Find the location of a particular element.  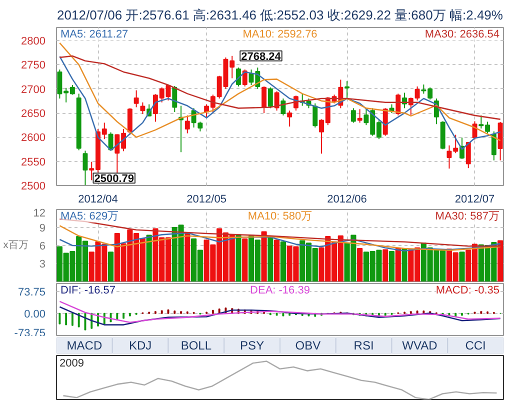

text: CCI is located at coordinates (475, 345).